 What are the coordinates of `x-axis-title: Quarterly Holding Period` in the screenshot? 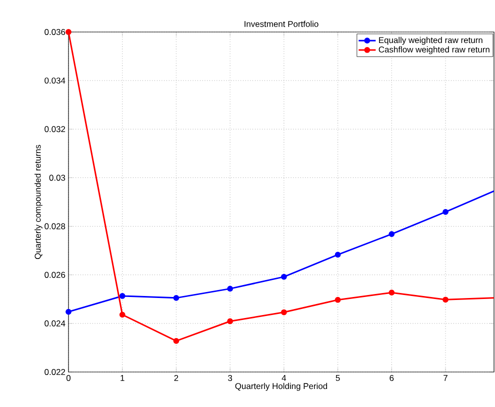 It's located at (281, 386).